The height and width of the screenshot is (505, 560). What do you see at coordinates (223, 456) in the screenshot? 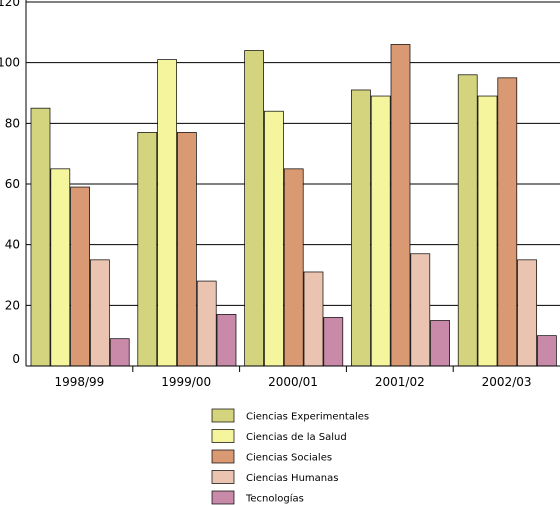
I see `legend-swatch-ciencias-sociales` at bounding box center [223, 456].